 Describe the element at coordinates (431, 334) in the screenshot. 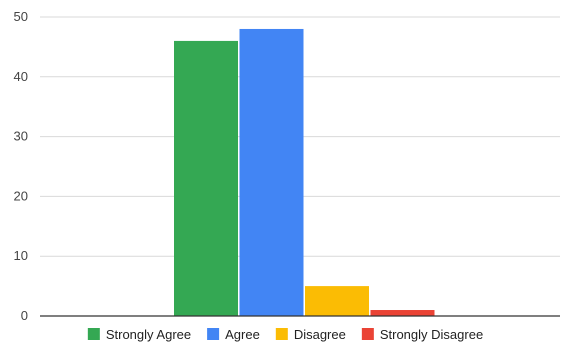

I see `legend-label-strongly-disagree: Strongly Disagree` at that location.